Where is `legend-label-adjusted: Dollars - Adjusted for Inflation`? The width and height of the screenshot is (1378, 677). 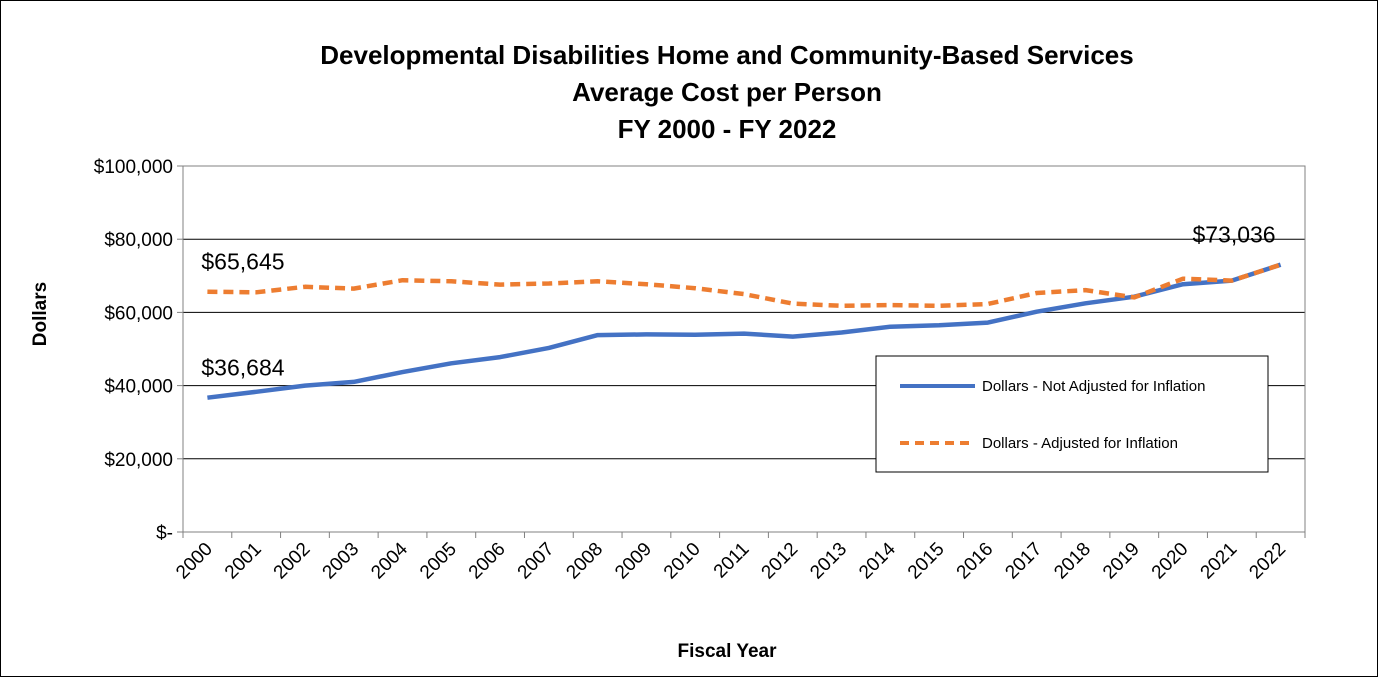
legend-label-adjusted: Dollars - Adjusted for Inflation is located at coordinates (1080, 443).